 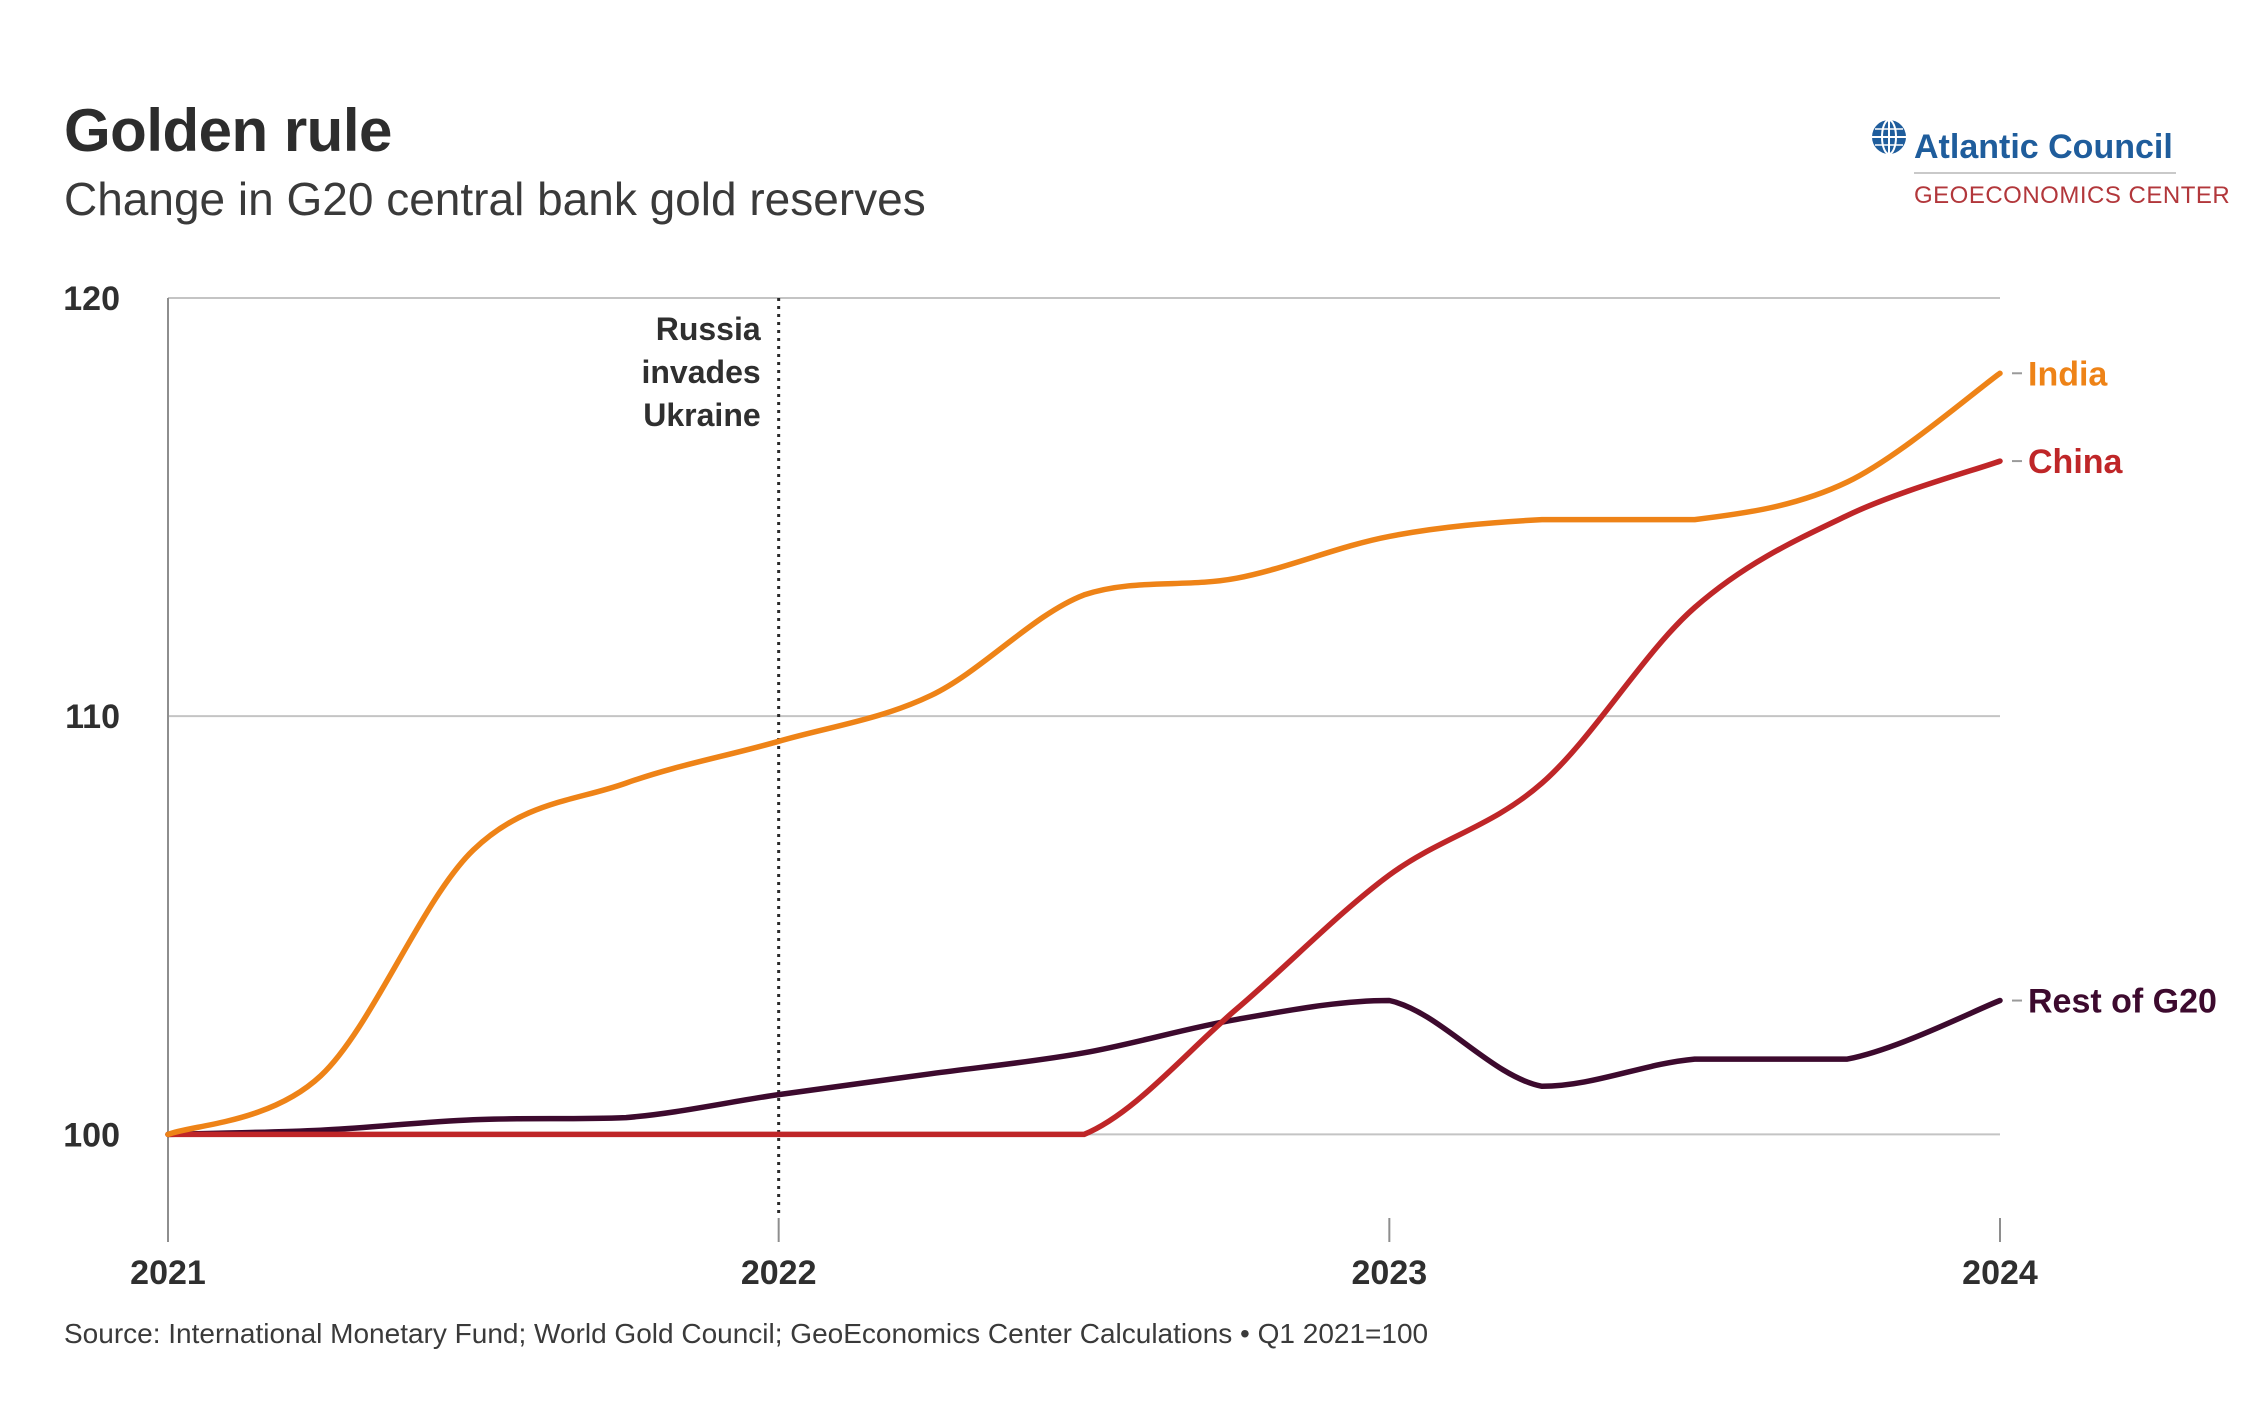 I want to click on annotation-text: Ukraine, so click(x=701, y=415).